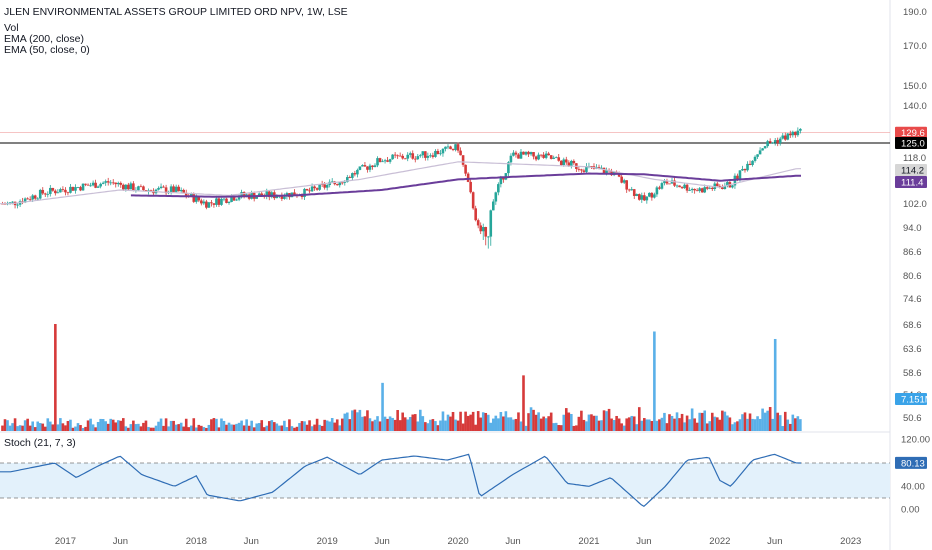 Image resolution: width=932 pixels, height=550 pixels. Describe the element at coordinates (774, 541) in the screenshot. I see `time-tick-label: Jun` at that location.